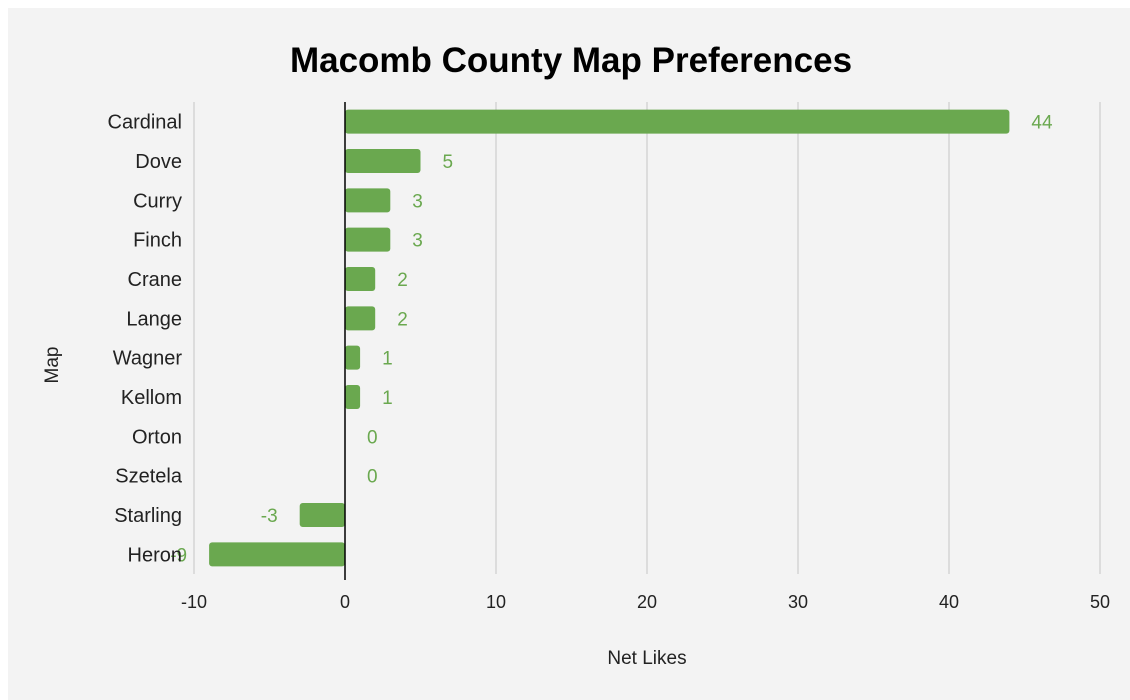 This screenshot has height=700, width=1130. I want to click on data-label-curry: 3, so click(417, 201).